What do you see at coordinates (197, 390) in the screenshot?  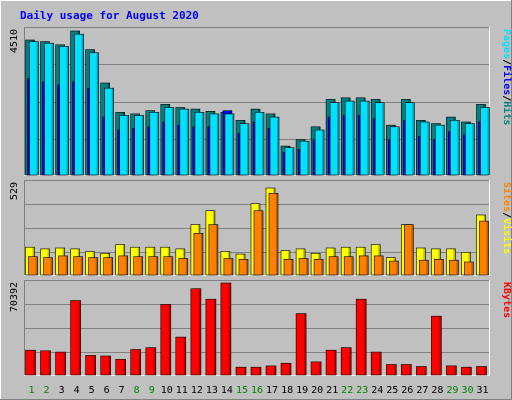 I see `day-label: 12` at bounding box center [197, 390].